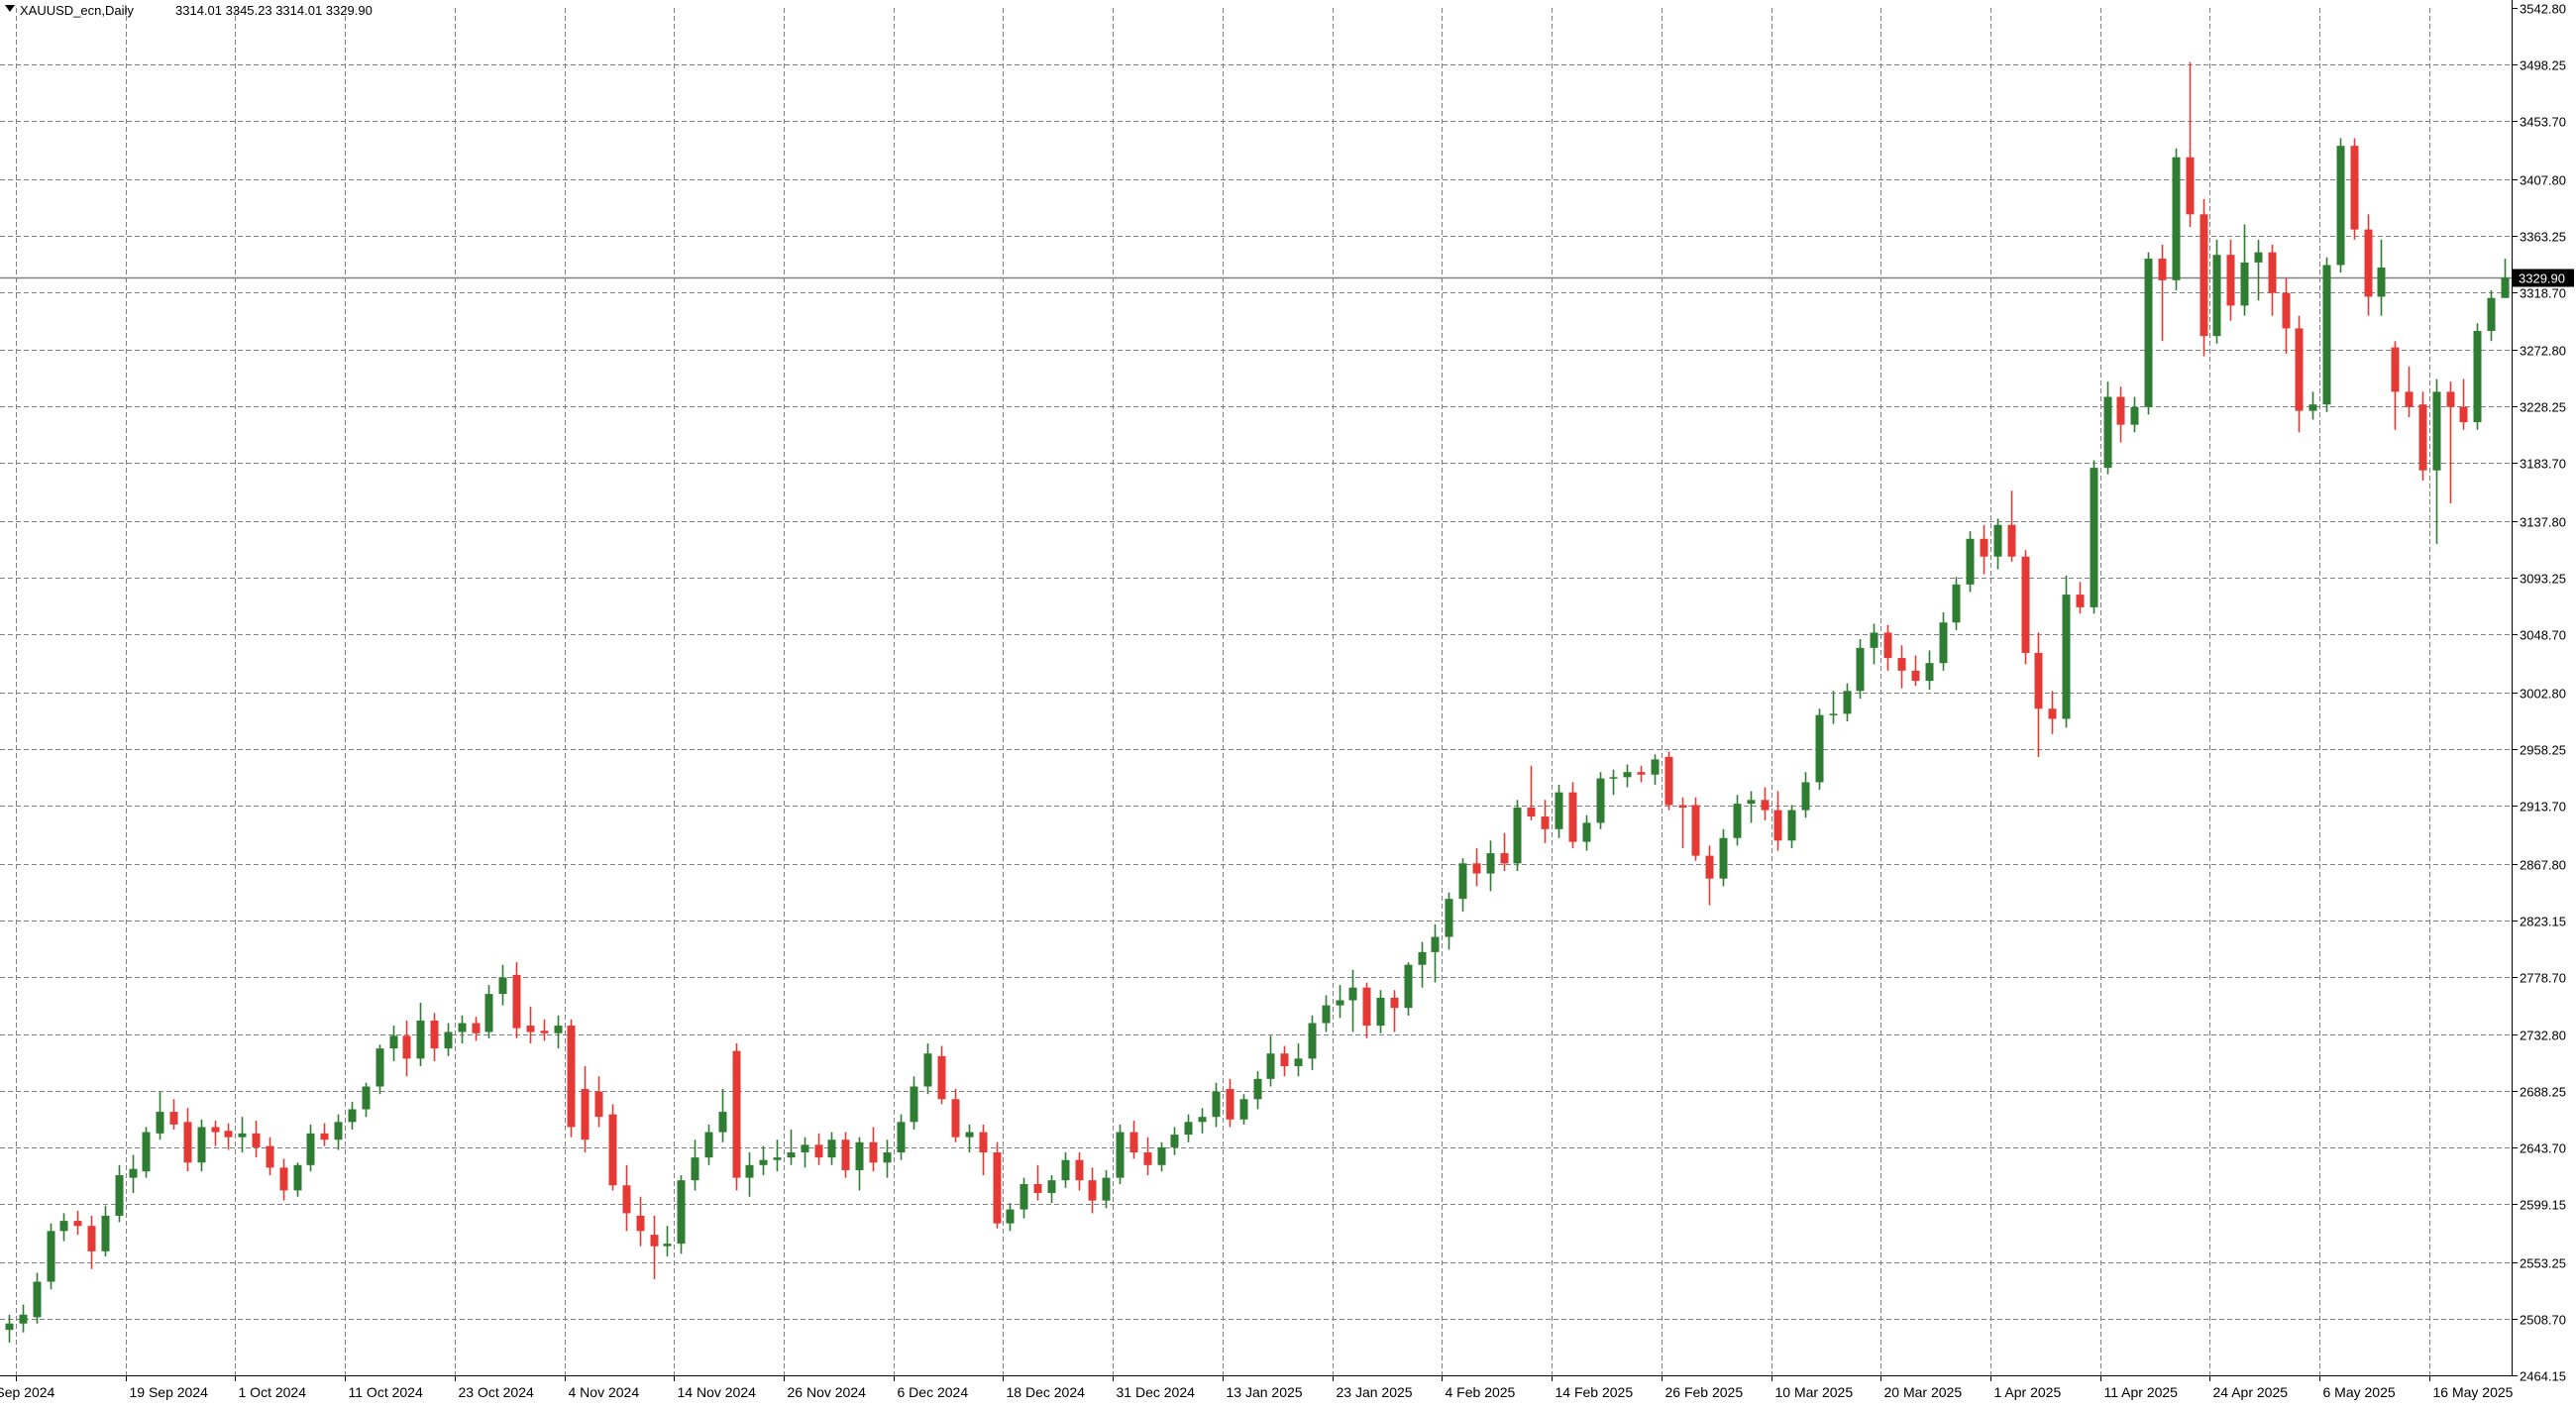 This screenshot has width=2576, height=1411. I want to click on x-tick-label: 9 Sep 2024, so click(27, 1392).